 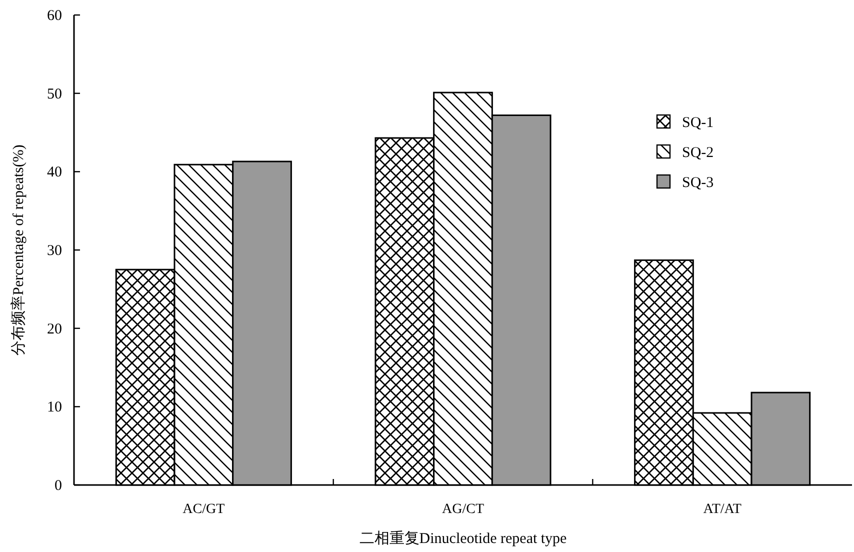 What do you see at coordinates (58, 486) in the screenshot?
I see `y-tick-label: 0` at bounding box center [58, 486].